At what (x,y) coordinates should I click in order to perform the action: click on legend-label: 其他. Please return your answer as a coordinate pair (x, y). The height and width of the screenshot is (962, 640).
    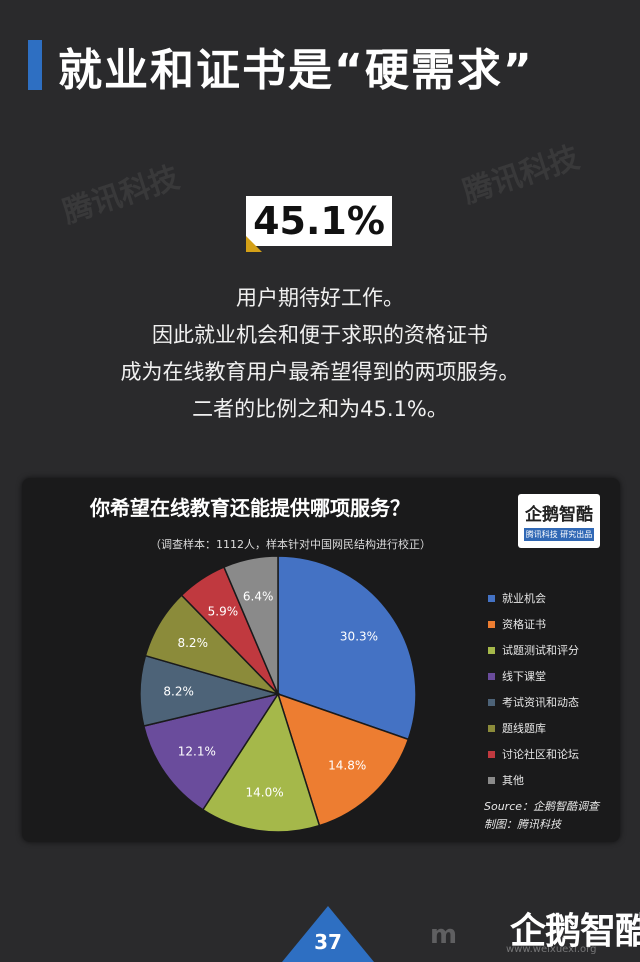
    Looking at the image, I should click on (513, 780).